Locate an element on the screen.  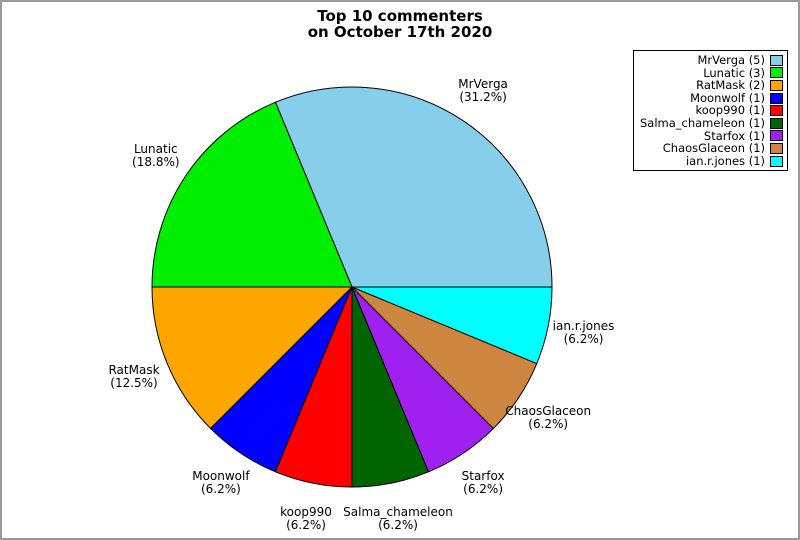
legend-entry-label: ian.r.jones (1) is located at coordinates (725, 160).